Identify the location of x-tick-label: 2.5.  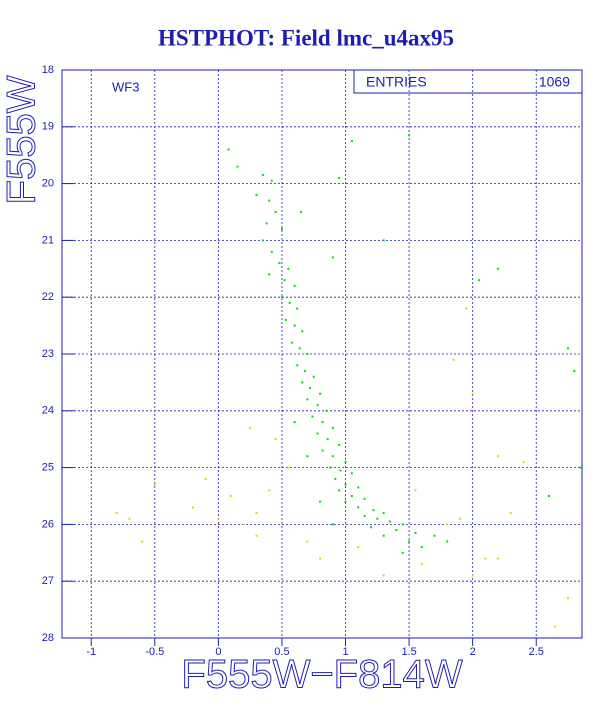
(536, 652).